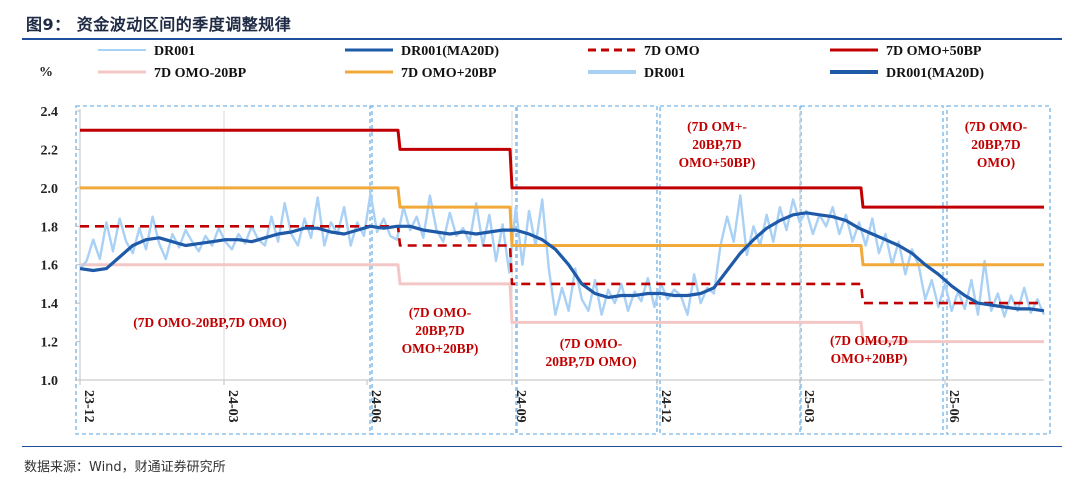 This screenshot has width=1080, height=481. Describe the element at coordinates (665, 406) in the screenshot. I see `x-tick-label: 24-12` at that location.